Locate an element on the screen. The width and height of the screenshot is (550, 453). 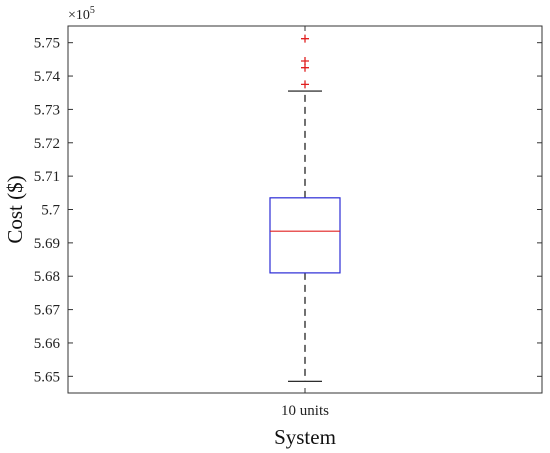
y-tick-label: 5.67 is located at coordinates (47, 311).